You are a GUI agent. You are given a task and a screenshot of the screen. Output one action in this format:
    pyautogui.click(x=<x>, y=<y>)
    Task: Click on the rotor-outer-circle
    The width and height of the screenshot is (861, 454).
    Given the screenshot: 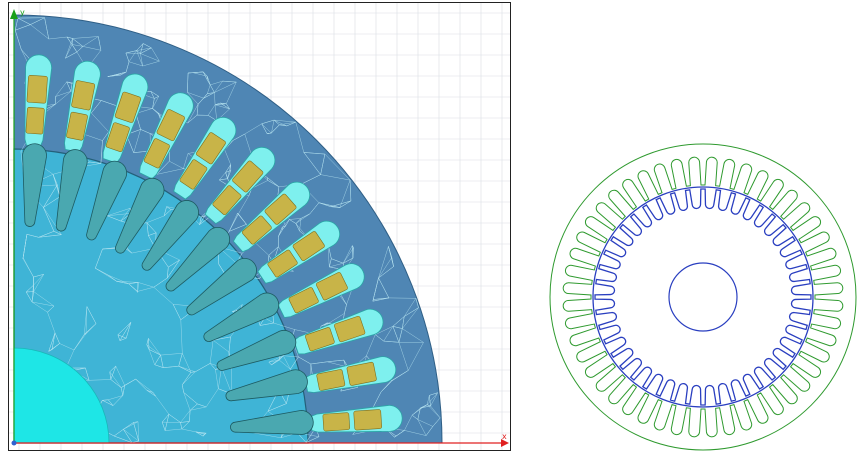 What is the action you would take?
    pyautogui.click(x=703, y=297)
    